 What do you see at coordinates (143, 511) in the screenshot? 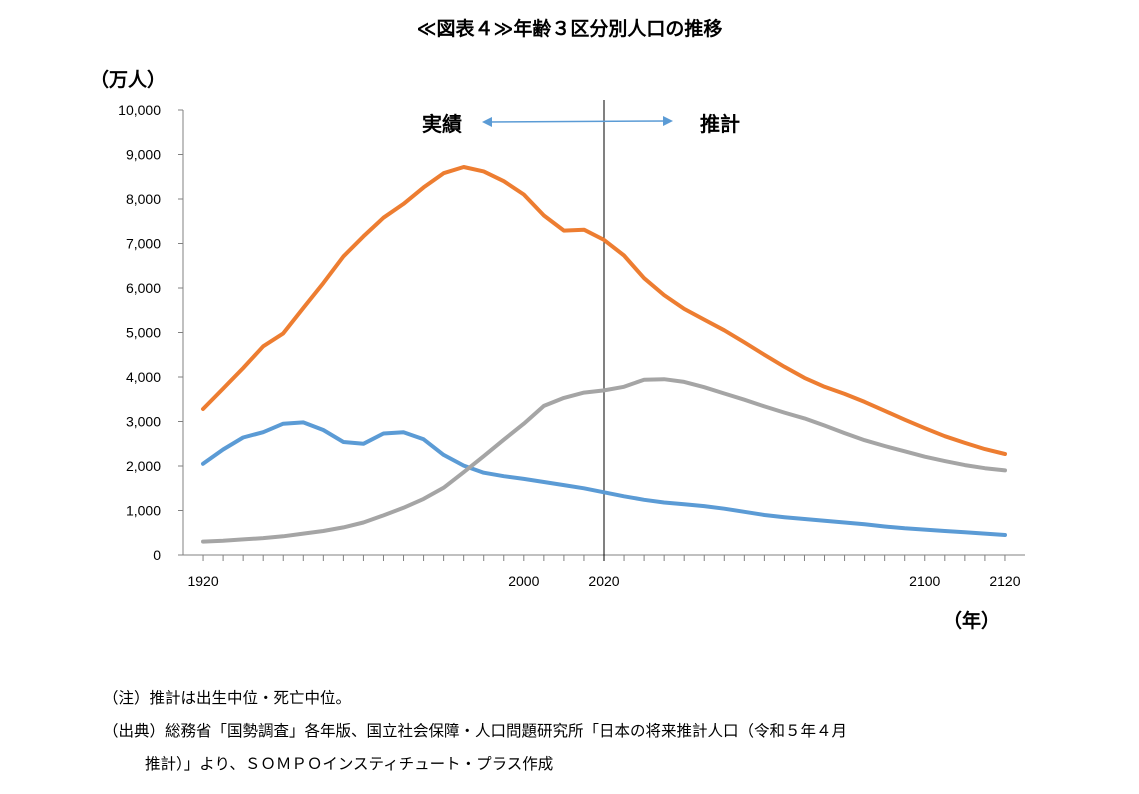
I see `y-tick-label: 1,000` at bounding box center [143, 511].